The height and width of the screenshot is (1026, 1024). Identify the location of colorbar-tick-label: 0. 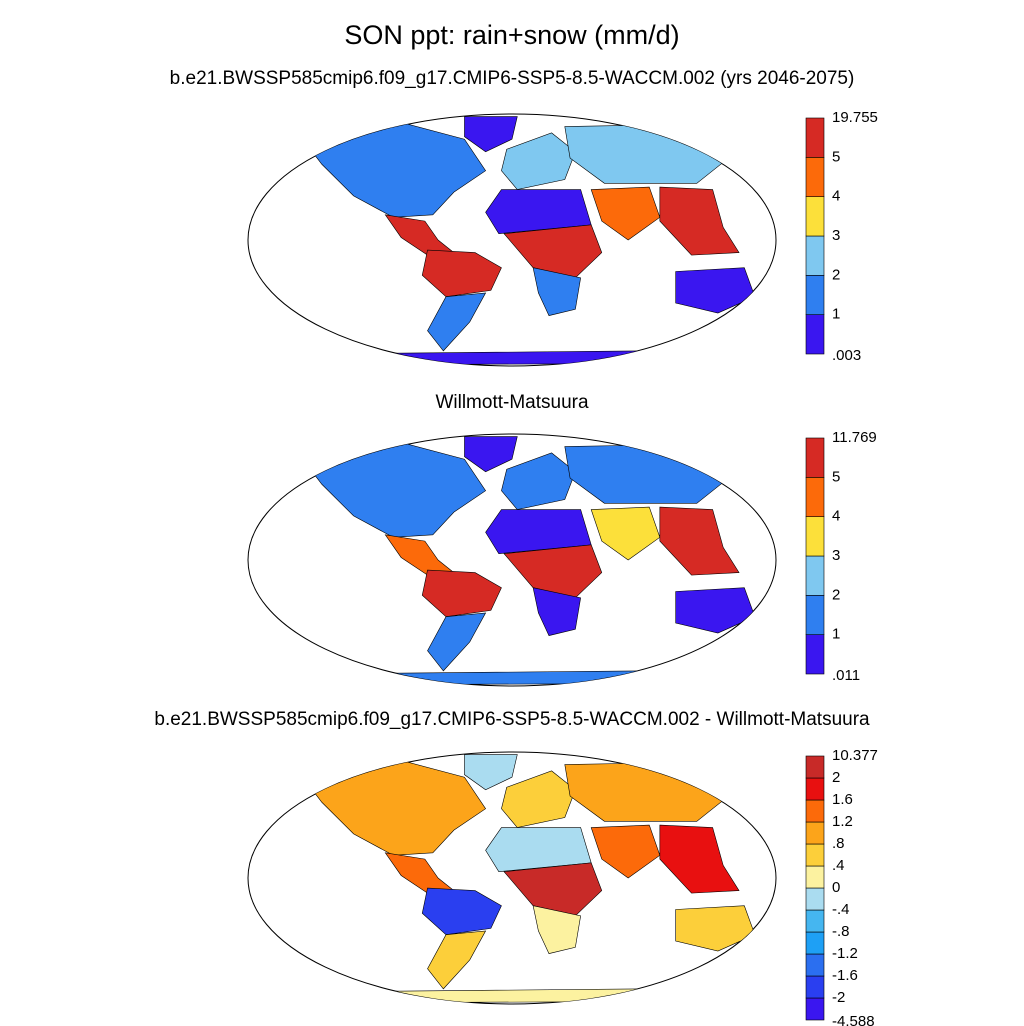
(836, 887).